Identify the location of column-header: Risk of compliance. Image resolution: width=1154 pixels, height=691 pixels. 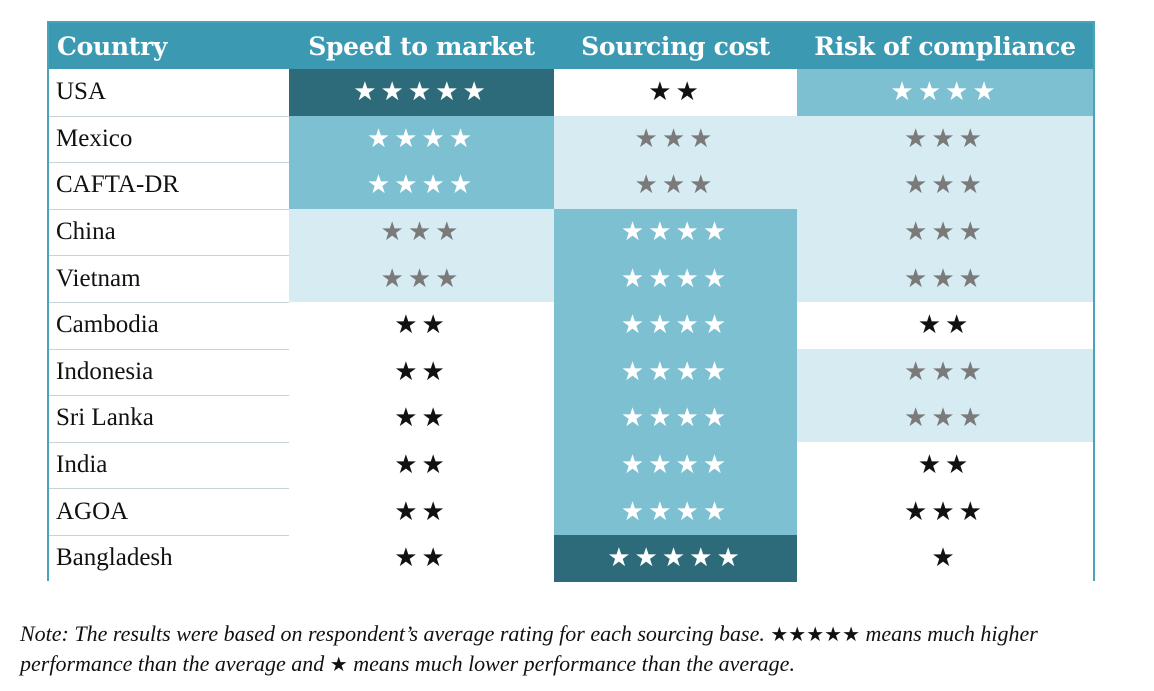
(945, 46).